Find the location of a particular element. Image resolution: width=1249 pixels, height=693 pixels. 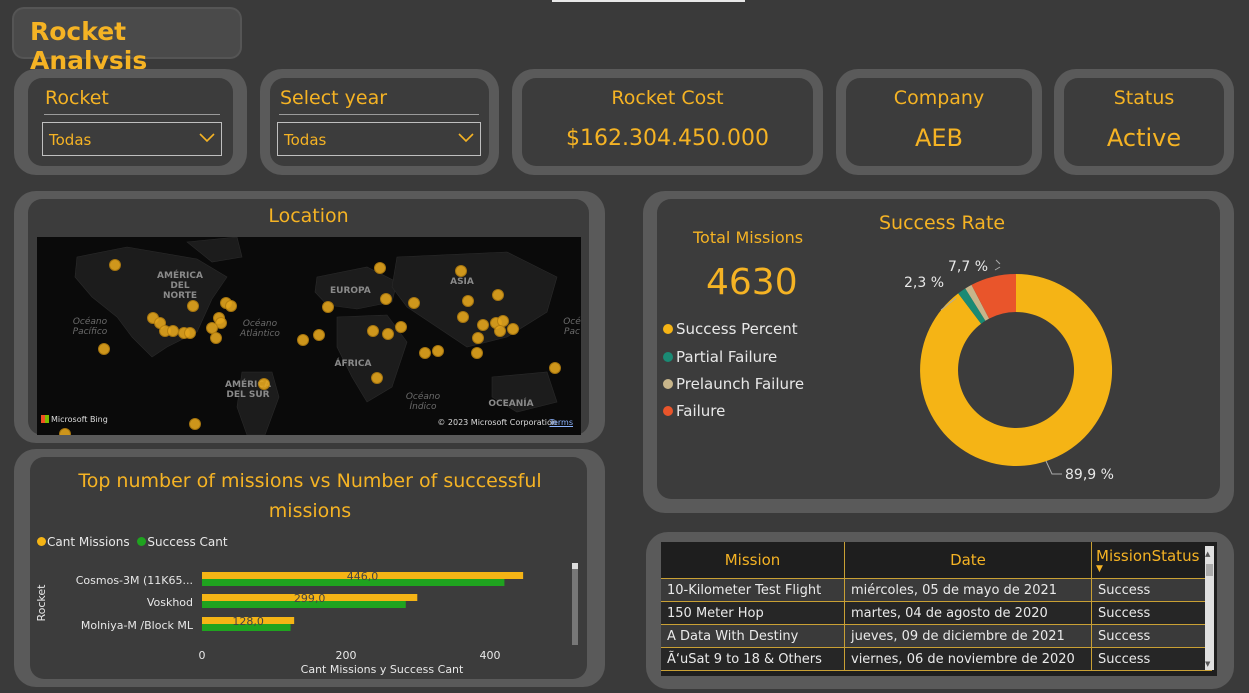

col-header-status: MissionStatus ▼ is located at coordinates (1151, 560).